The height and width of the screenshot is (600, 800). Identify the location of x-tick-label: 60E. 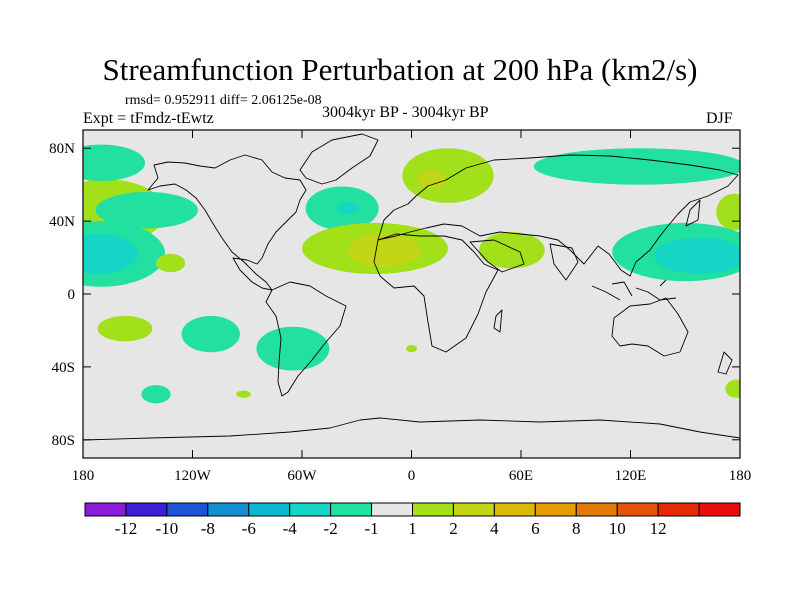
(521, 476).